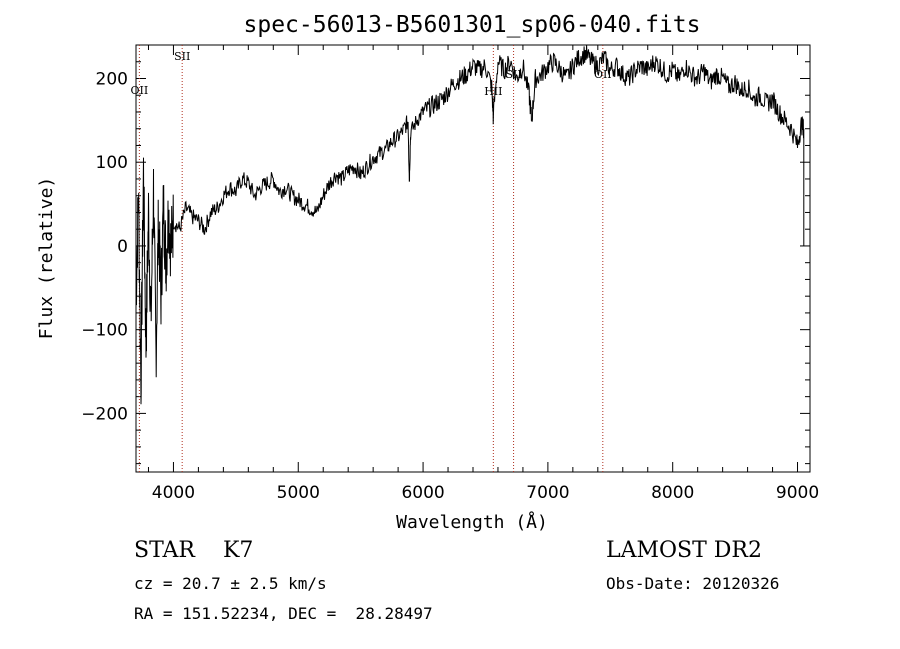 This screenshot has height=649, width=900. What do you see at coordinates (238, 550) in the screenshot?
I see `spectral-subclass: K7` at bounding box center [238, 550].